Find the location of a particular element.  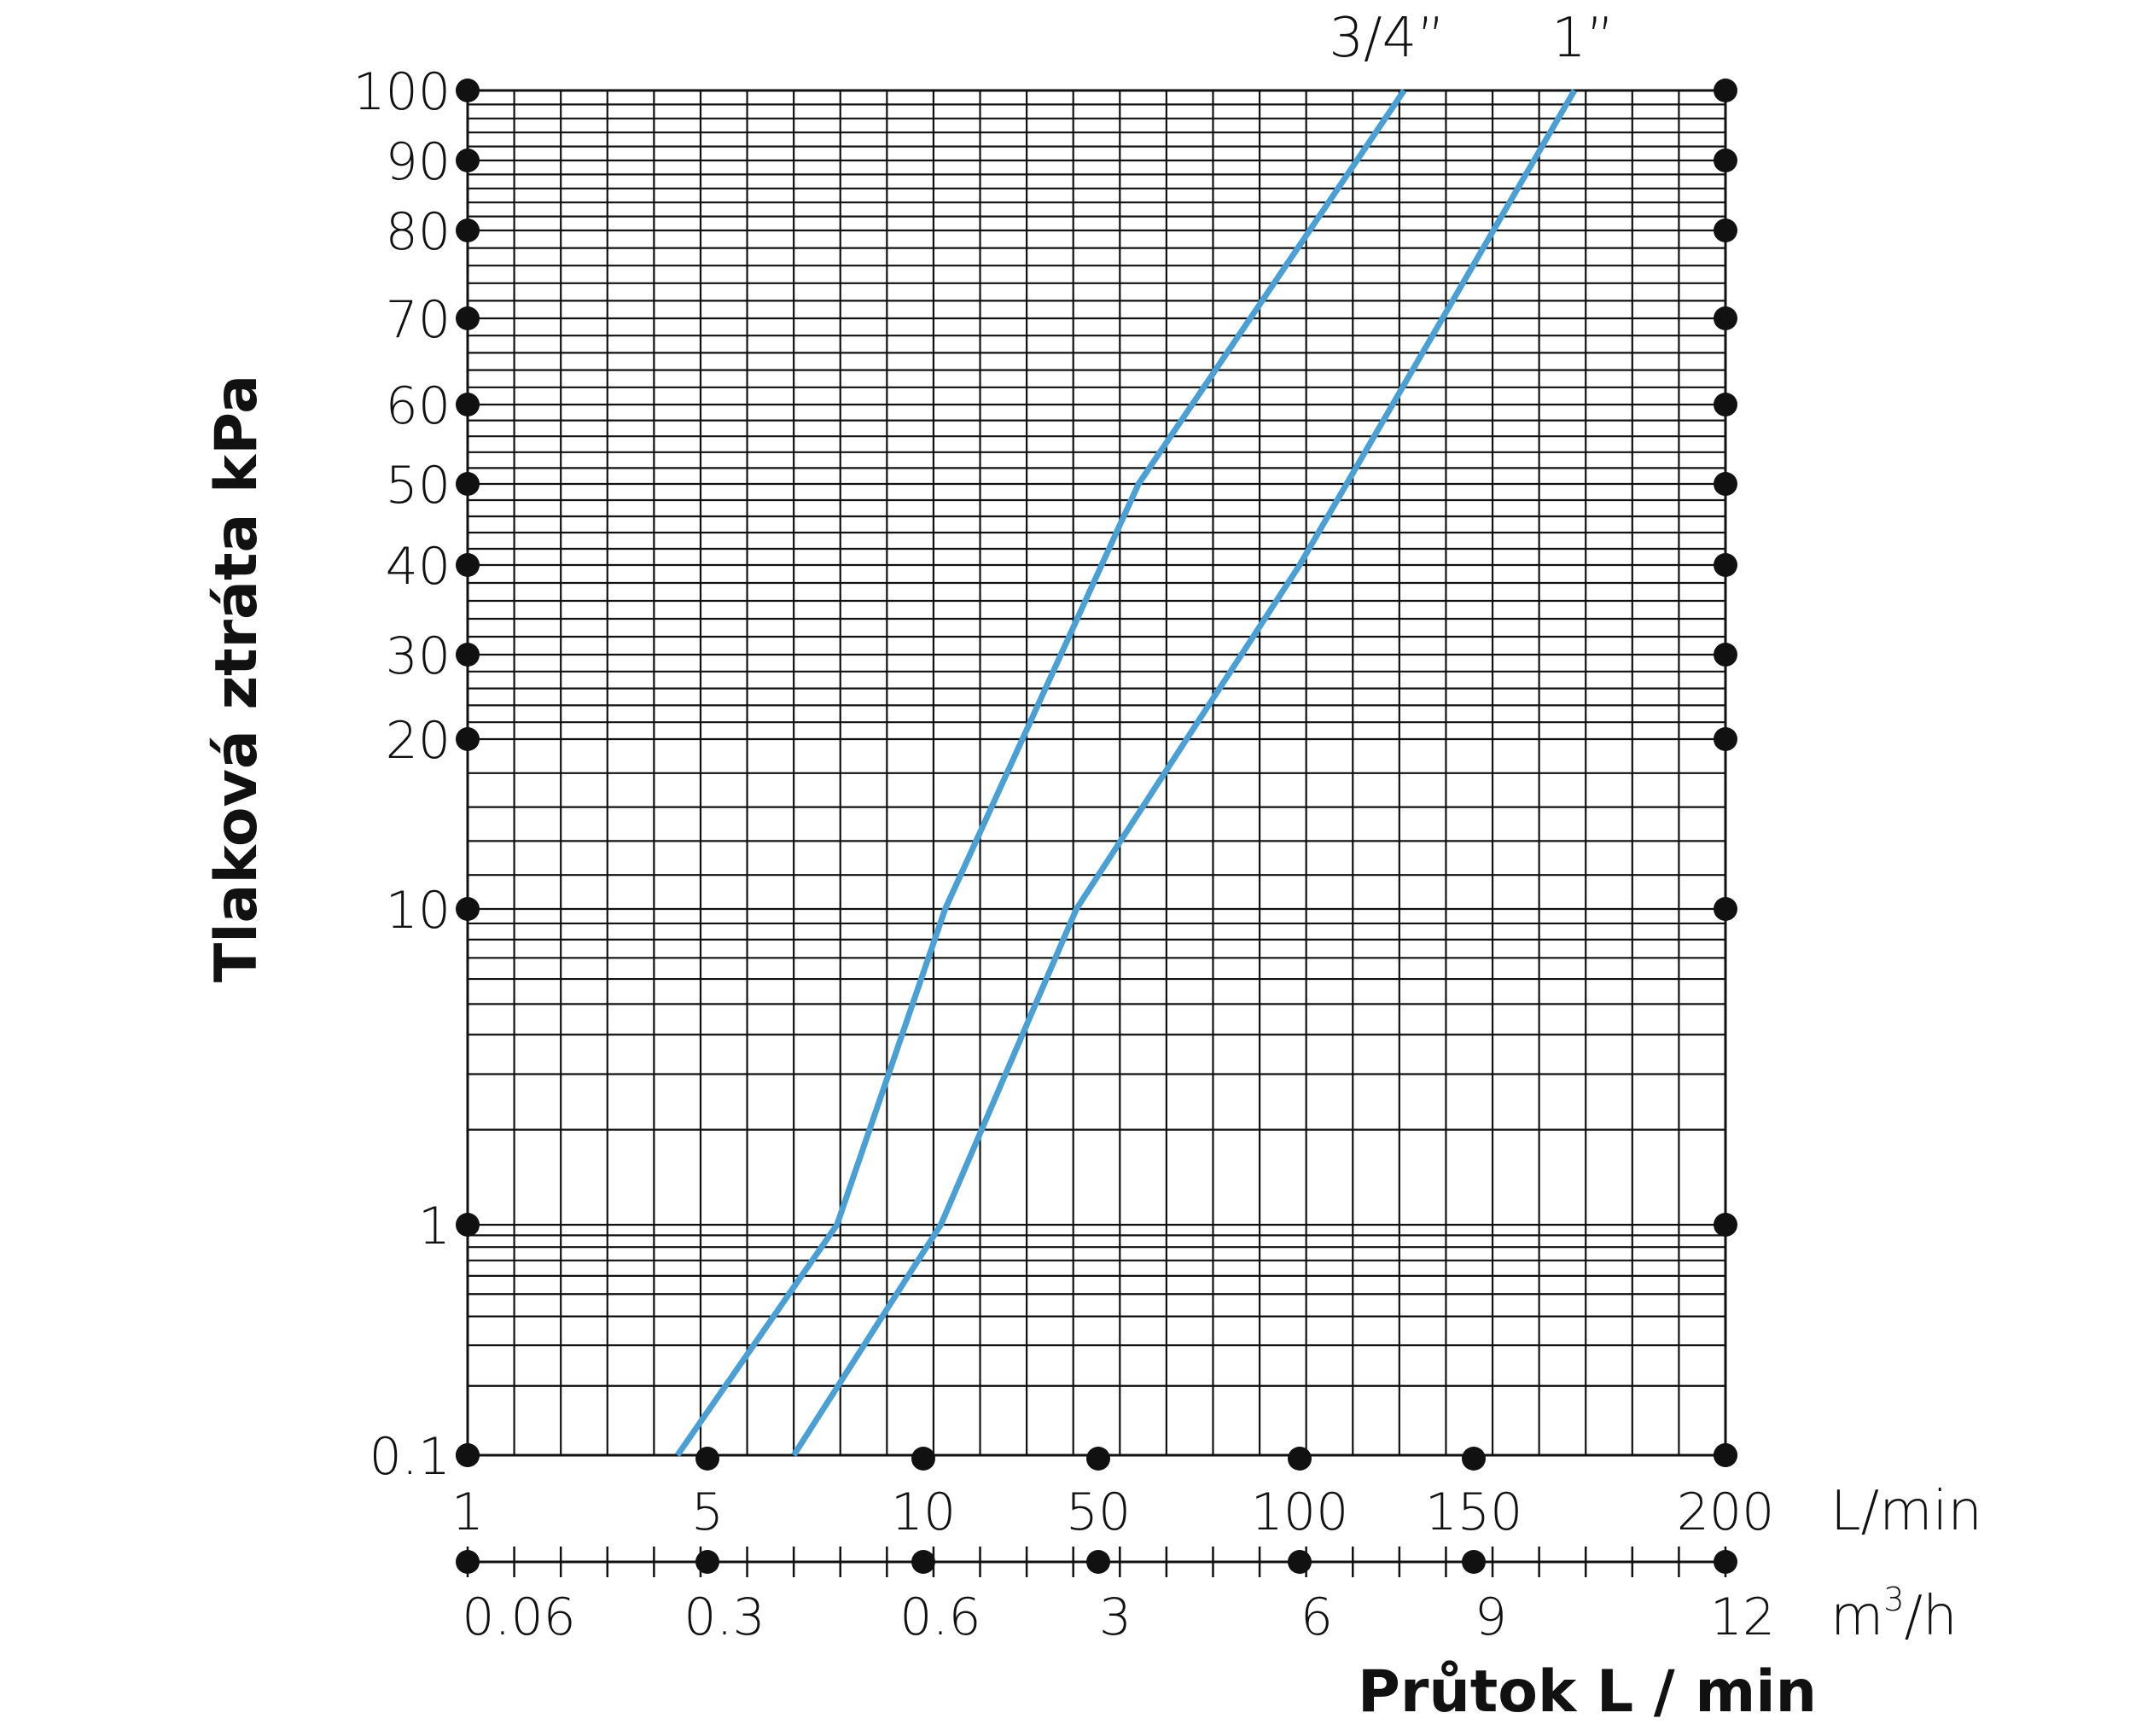

x-unit-m3h-tail: /h is located at coordinates (1931, 1616).